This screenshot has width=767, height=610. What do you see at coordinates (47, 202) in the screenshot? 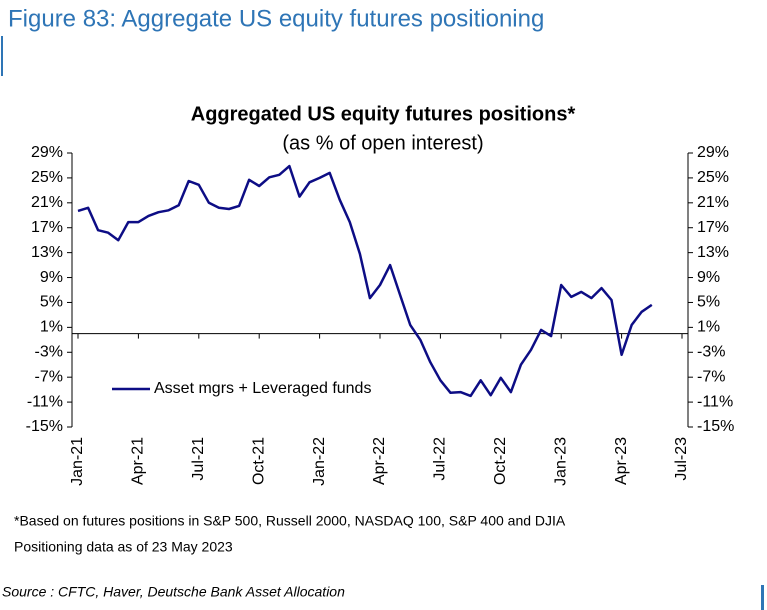
I see `y-tick-label: 21%` at bounding box center [47, 202].